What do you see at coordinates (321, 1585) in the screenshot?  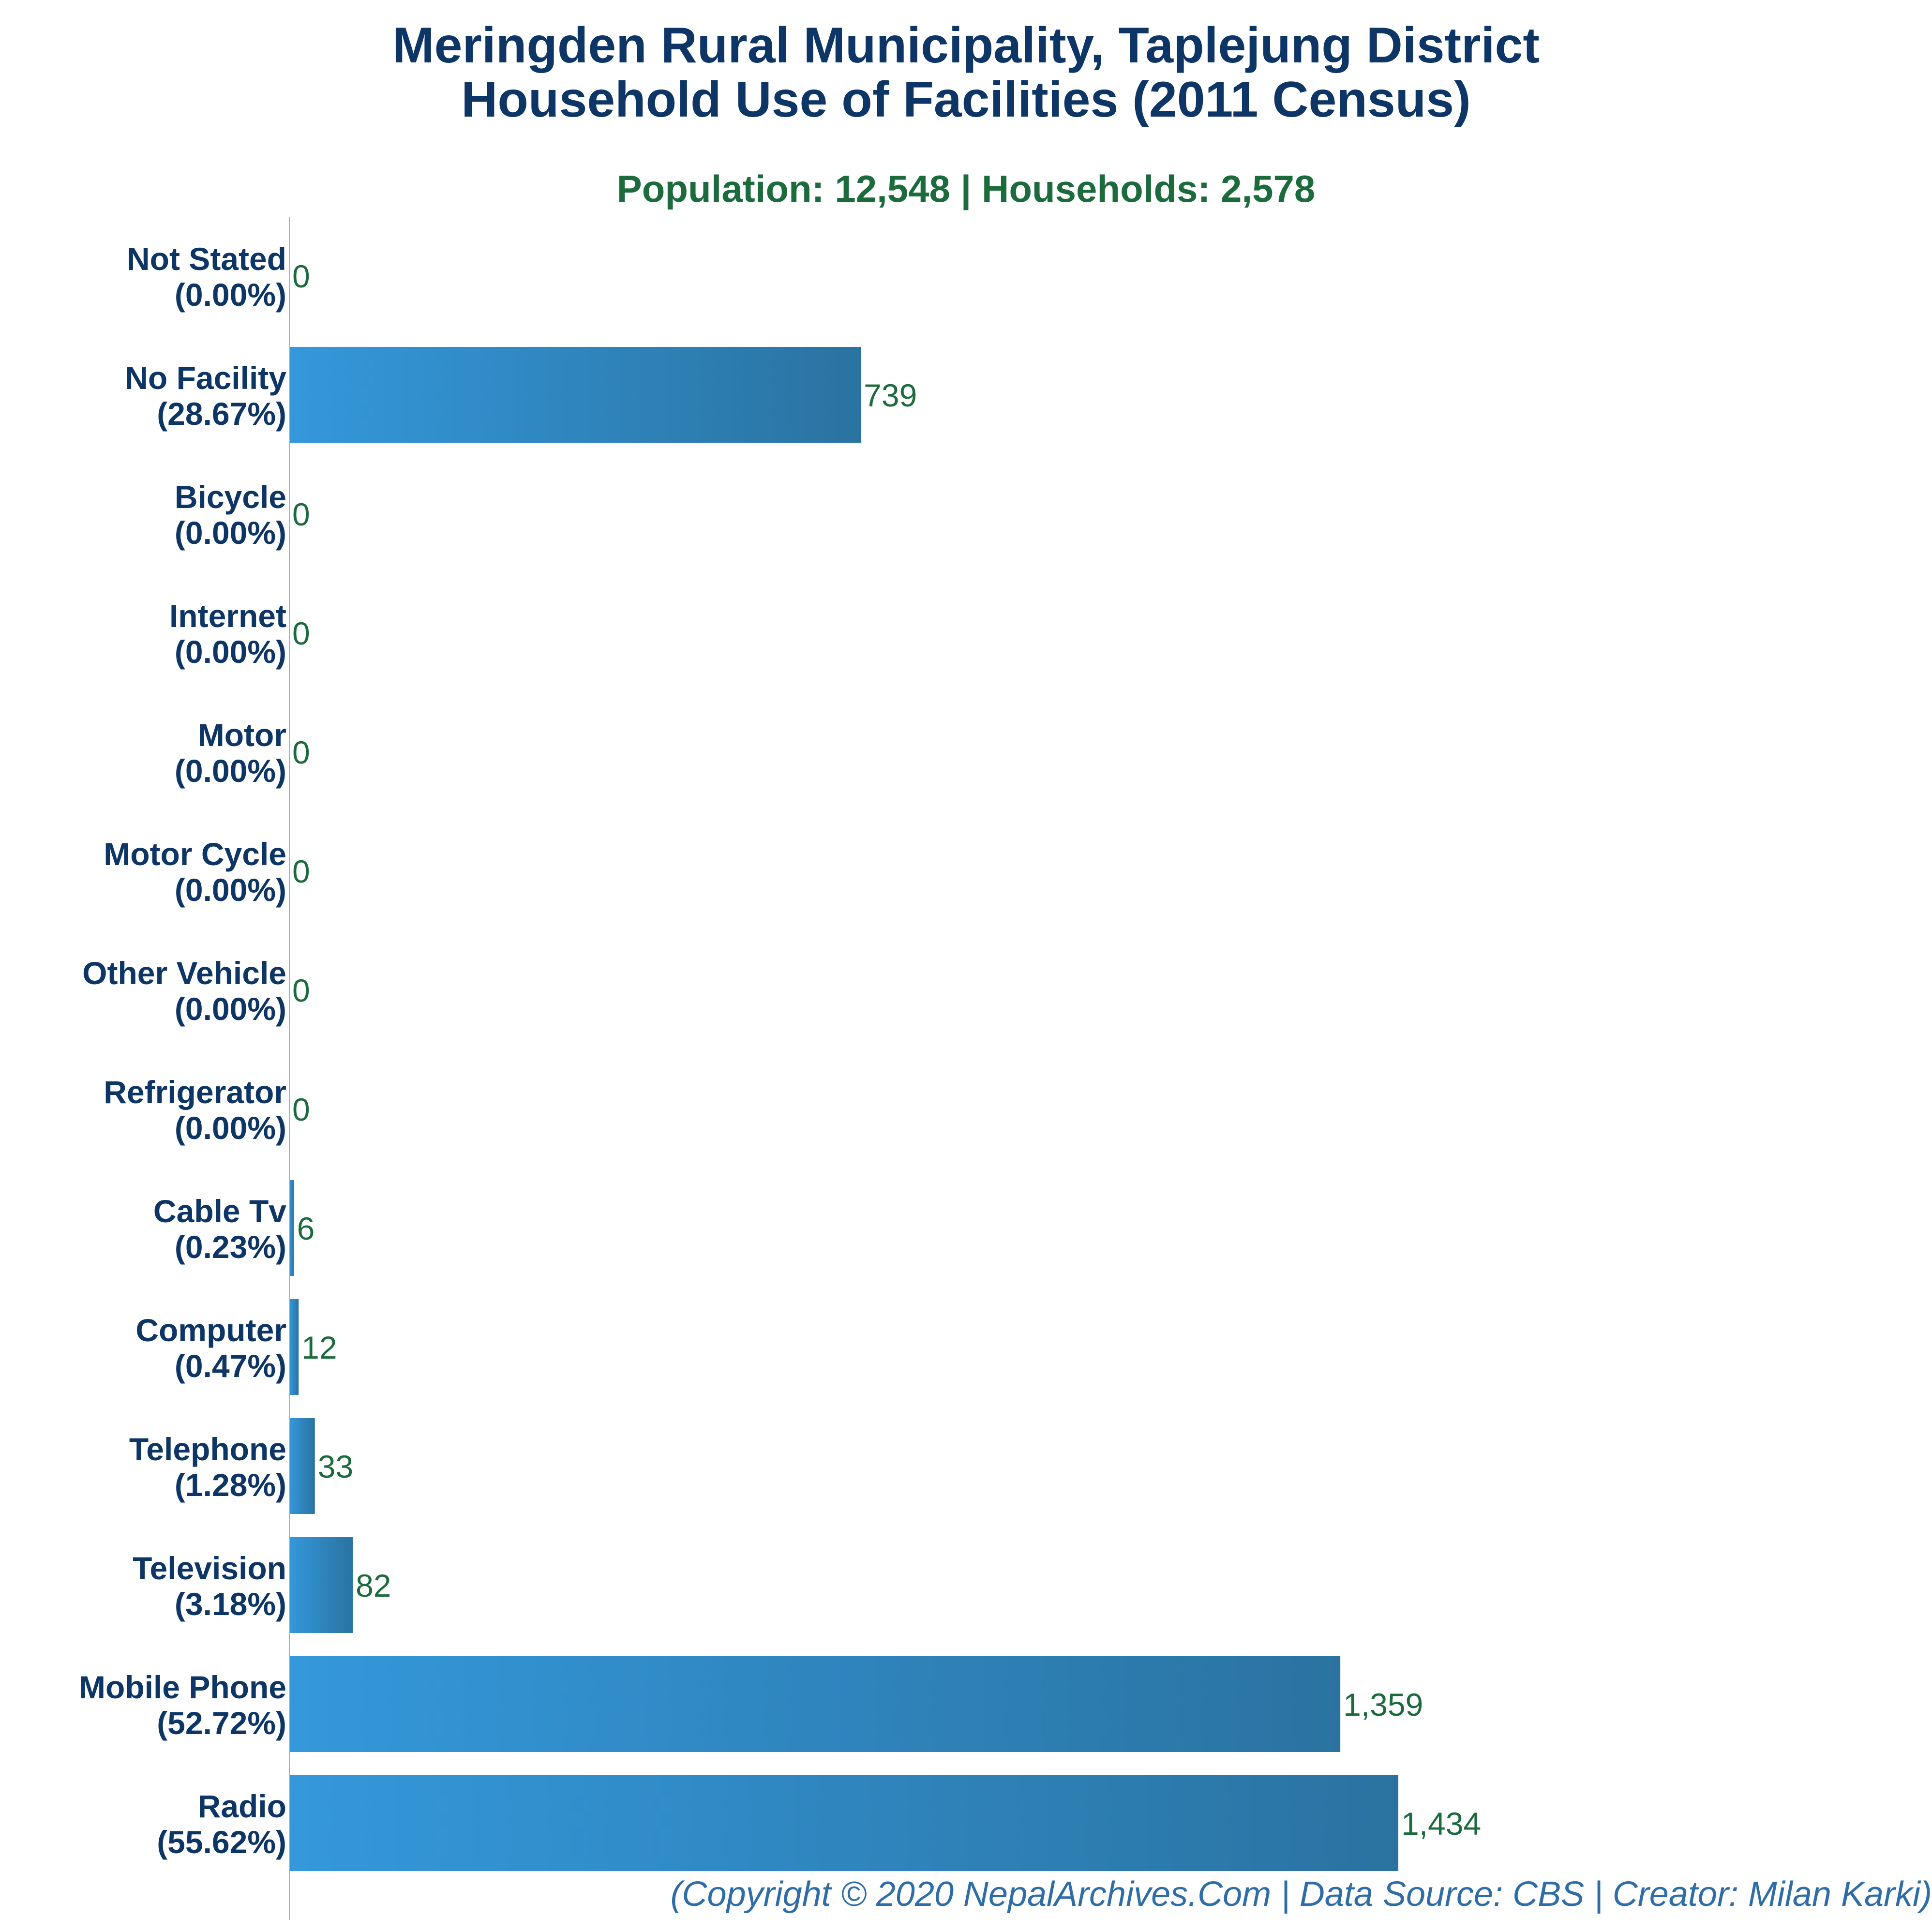 I see `bar-television` at bounding box center [321, 1585].